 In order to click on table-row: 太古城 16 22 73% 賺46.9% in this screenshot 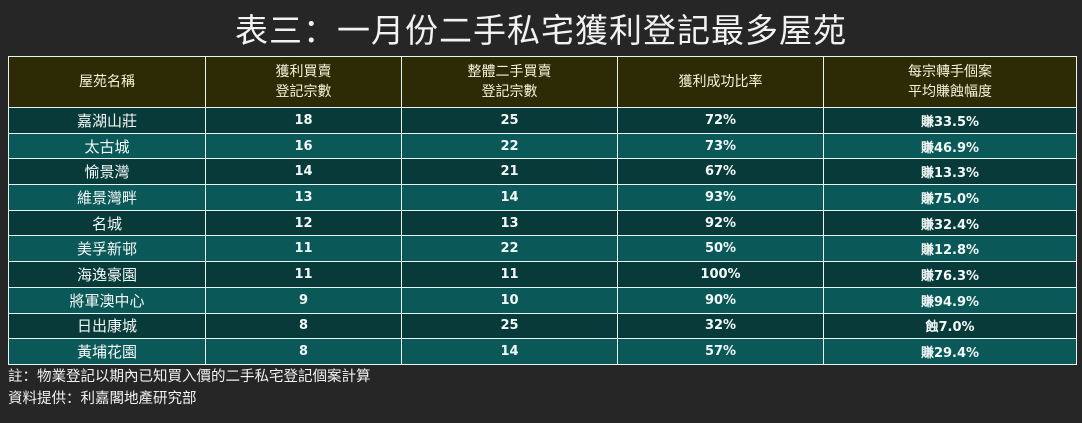, I will do `click(542, 146)`.